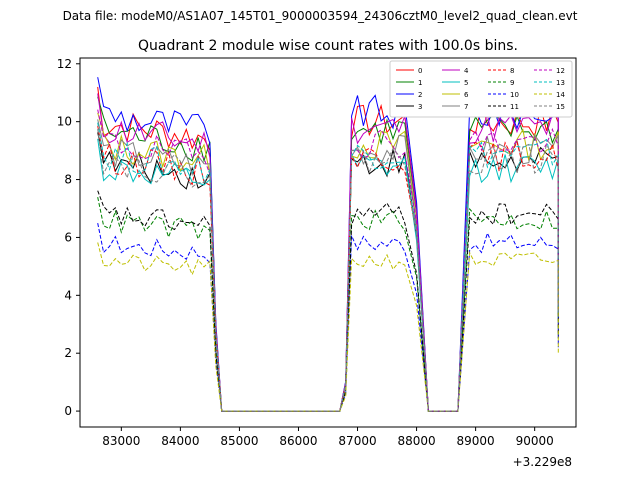 The height and width of the screenshot is (484, 640). What do you see at coordinates (64, 122) in the screenshot?
I see `y-tick-label: 10` at bounding box center [64, 122].